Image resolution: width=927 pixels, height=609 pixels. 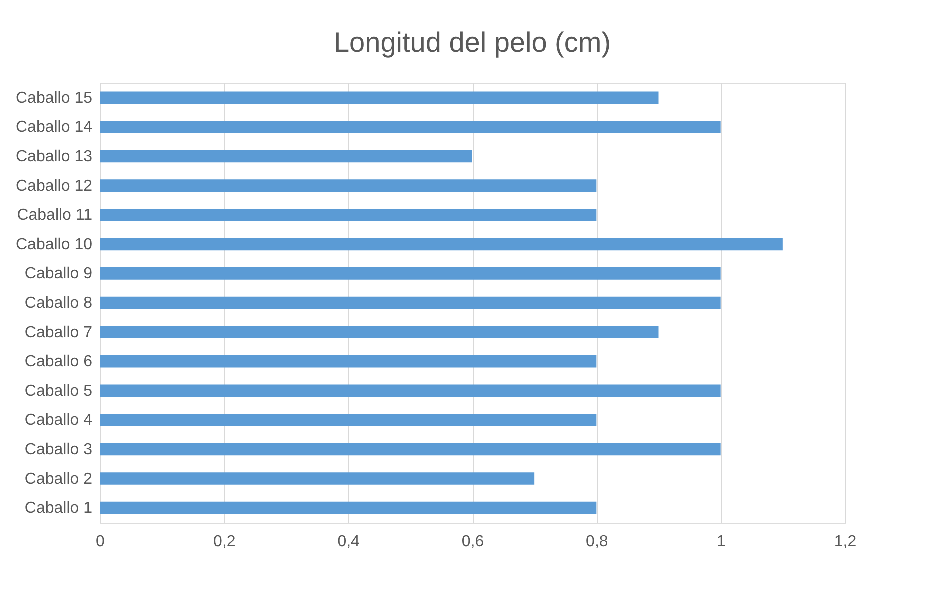 What do you see at coordinates (54, 157) in the screenshot?
I see `y-tick-label: Caballo 13` at bounding box center [54, 157].